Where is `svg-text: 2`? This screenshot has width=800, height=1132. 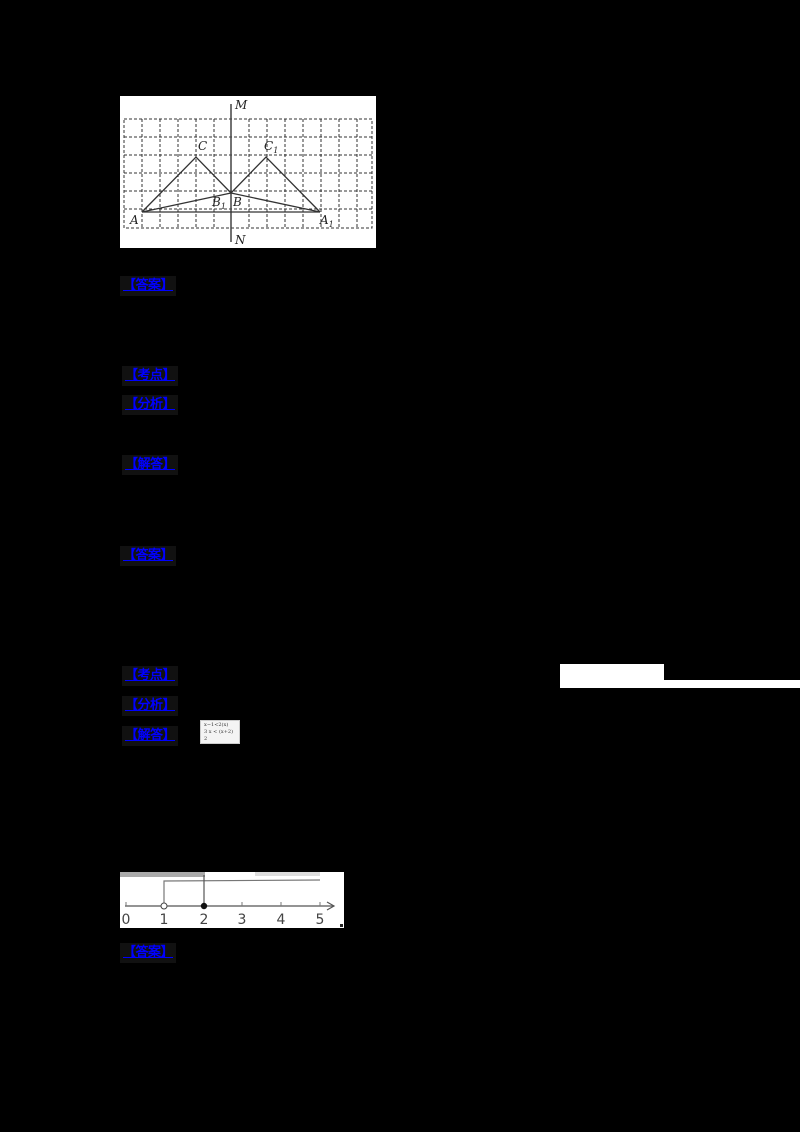
svg-text: 2 is located at coordinates (204, 920).